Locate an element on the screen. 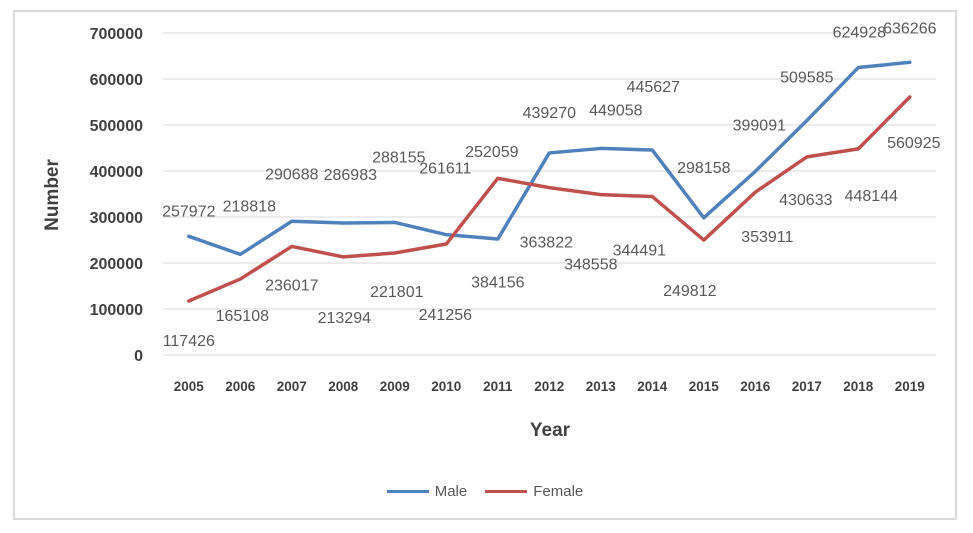 The width and height of the screenshot is (973, 533). male-data-label: 286983 is located at coordinates (350, 175).